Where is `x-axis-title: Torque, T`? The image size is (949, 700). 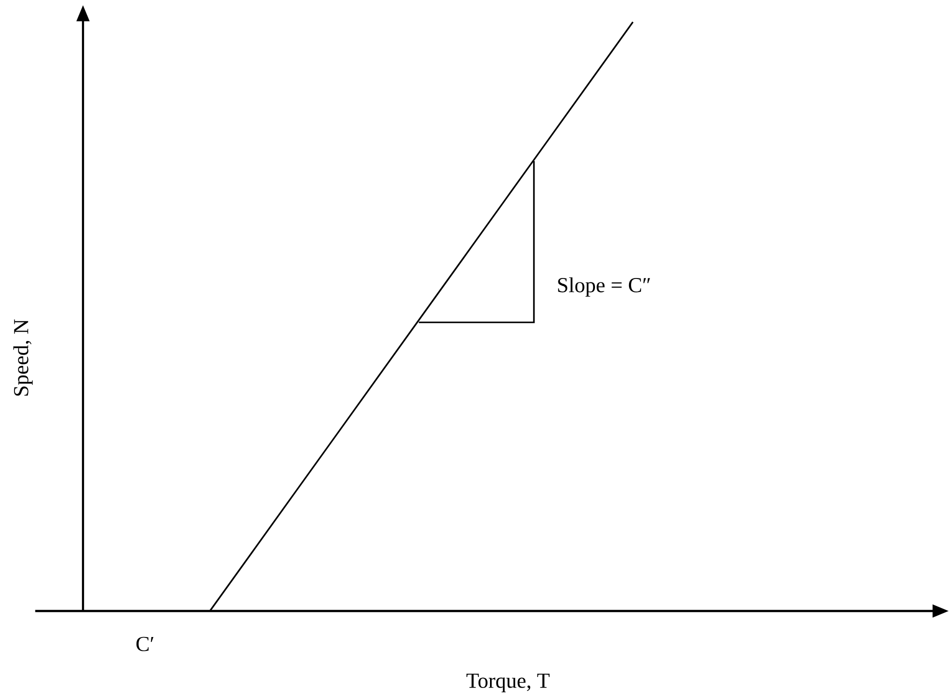 x-axis-title: Torque, T is located at coordinates (508, 683).